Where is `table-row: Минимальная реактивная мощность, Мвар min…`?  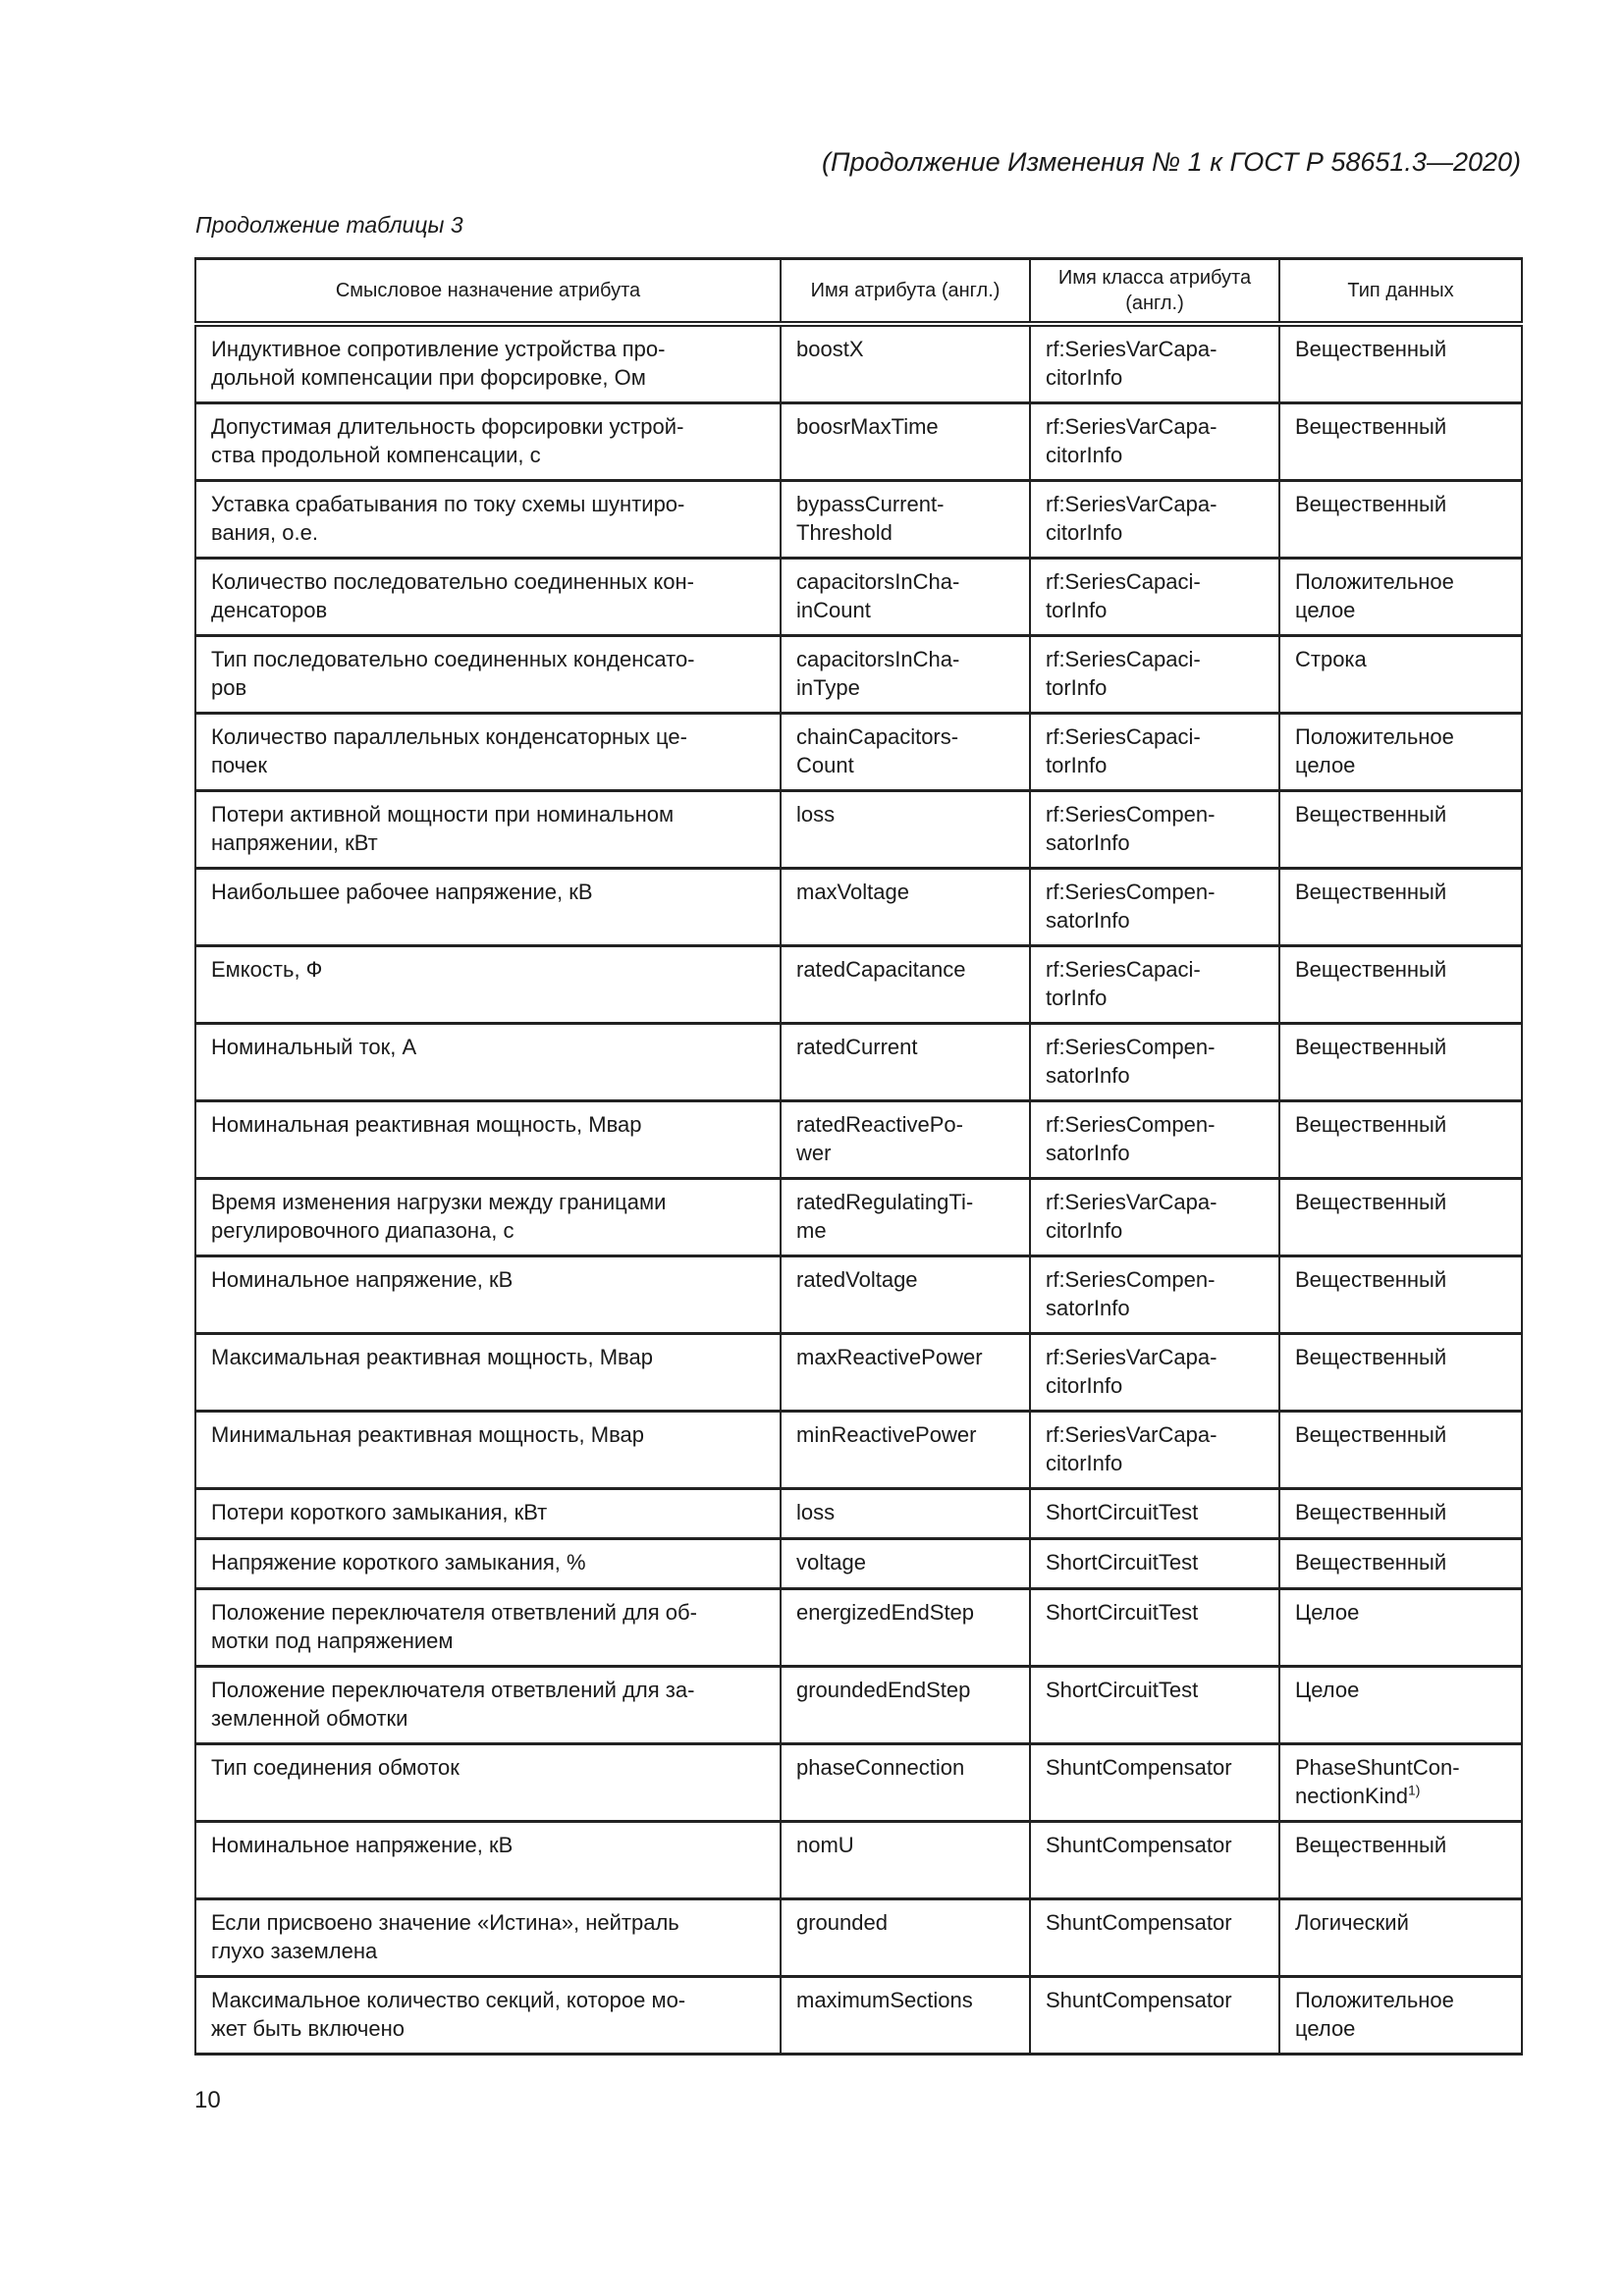 table-row: Минимальная реактивная мощность, Мвар min… is located at coordinates (858, 1450).